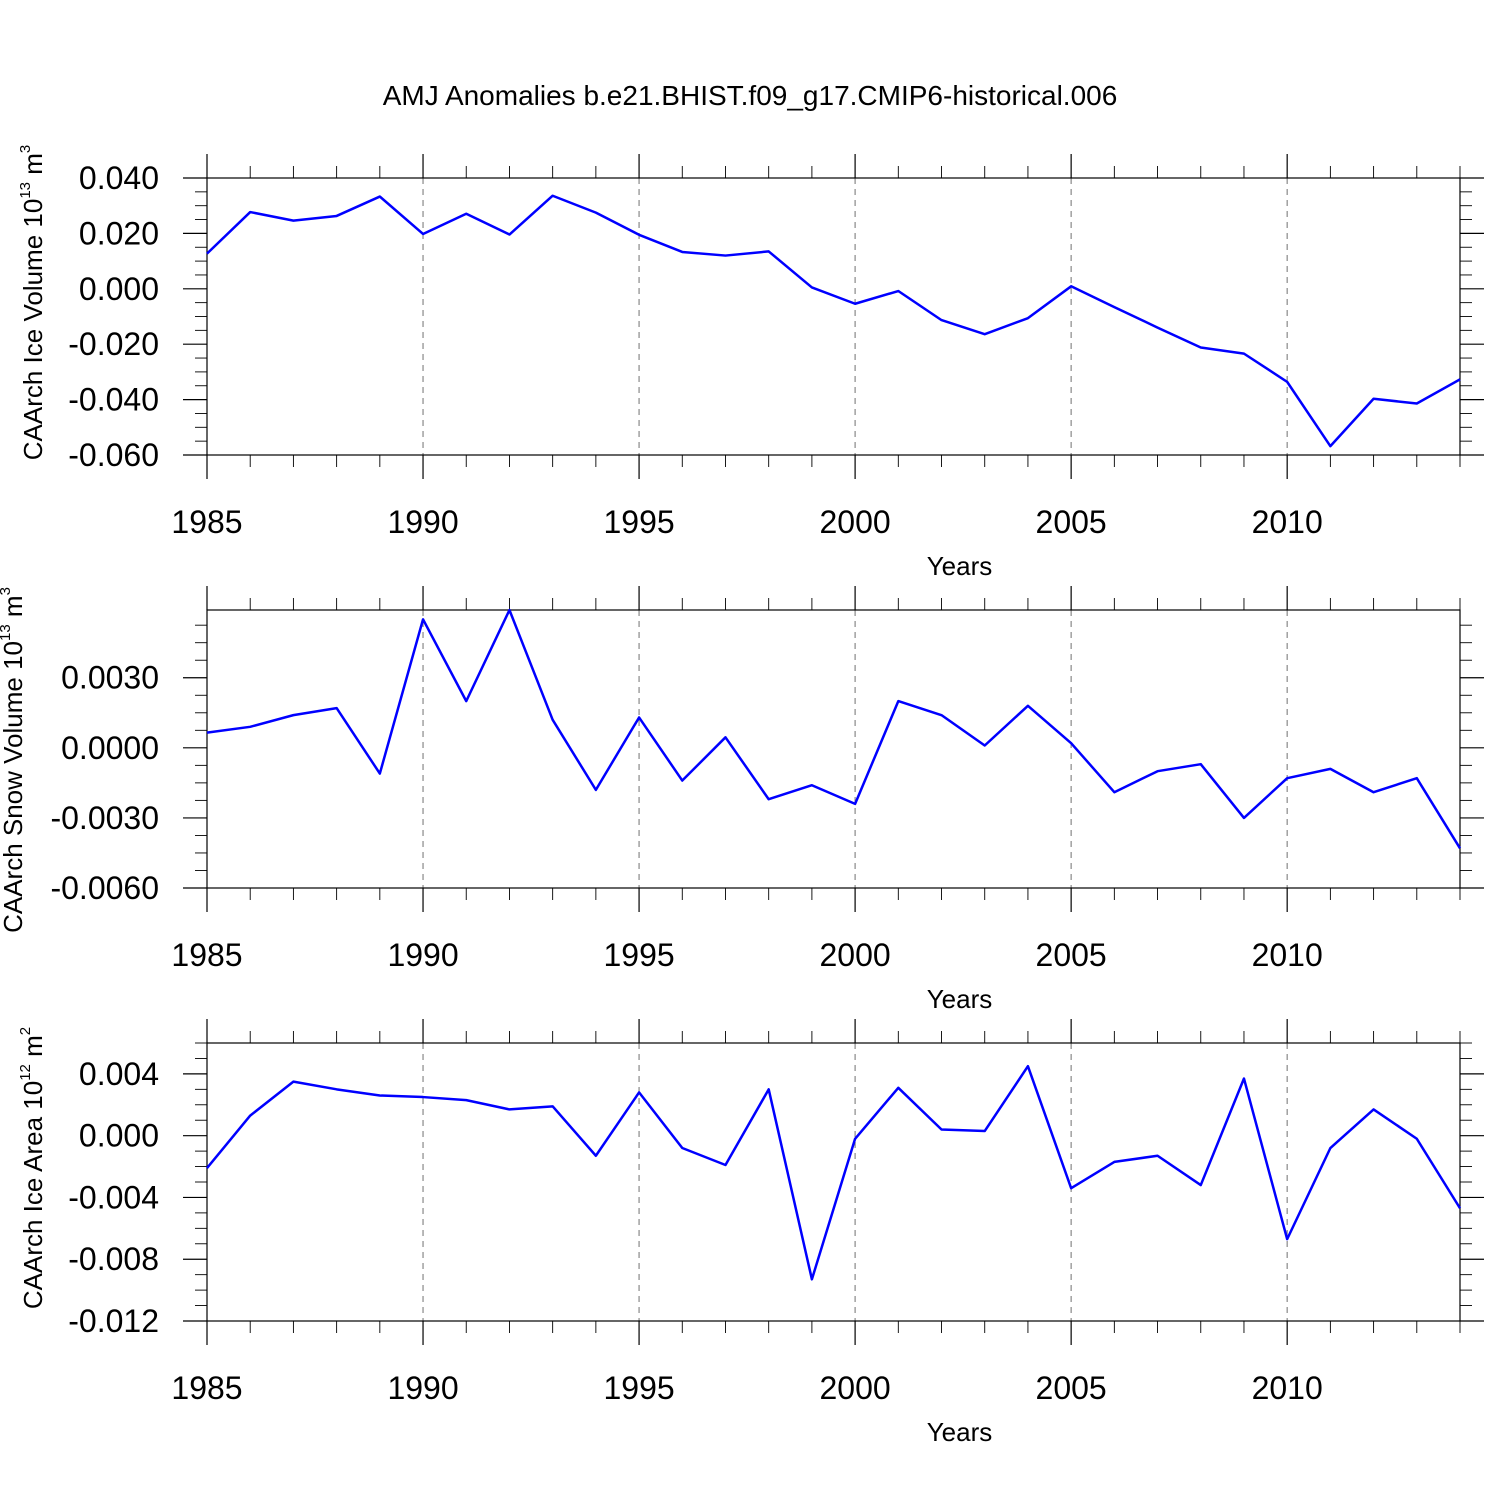  What do you see at coordinates (25, 1031) in the screenshot?
I see `y-axis-label-unit-exp: 2` at bounding box center [25, 1031].